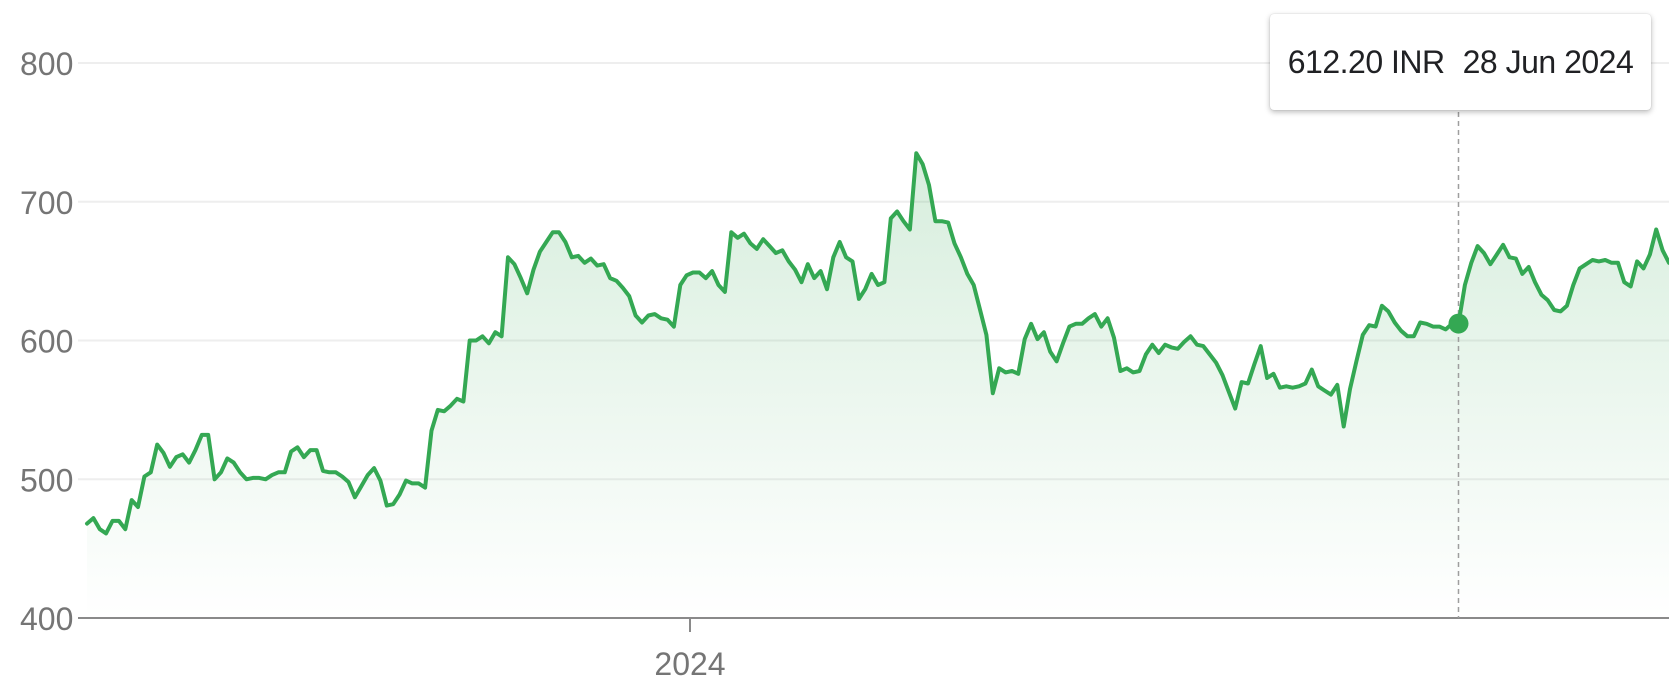 This screenshot has width=1669, height=682. I want to click on y-tick-label-400: 400, so click(46, 619).